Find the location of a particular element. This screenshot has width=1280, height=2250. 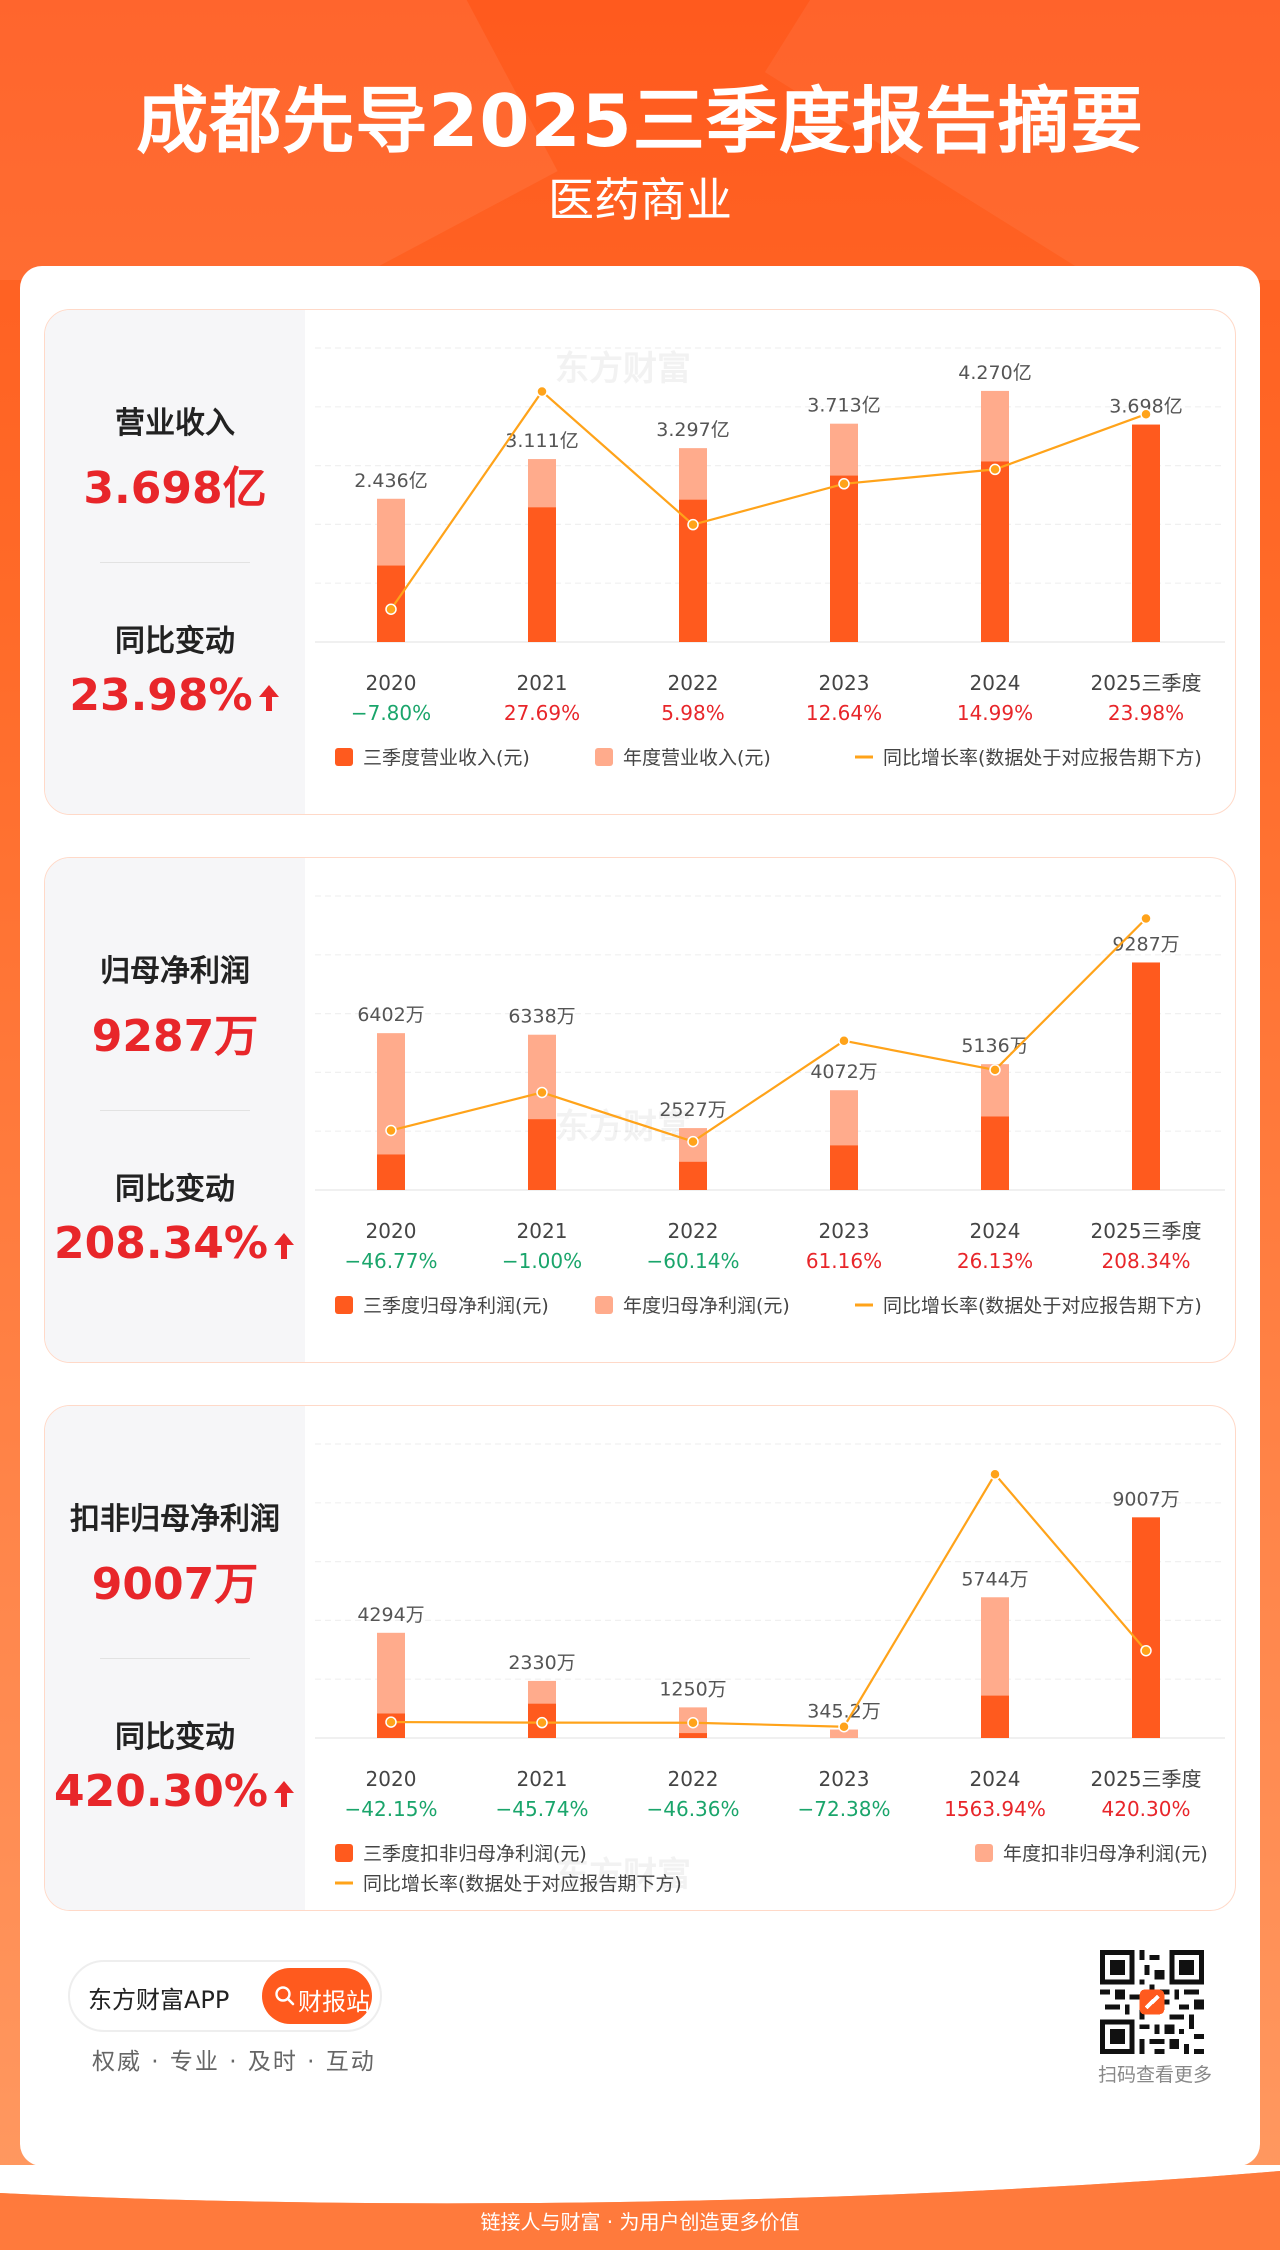

bar-value-label: 4294万 is located at coordinates (390, 1615).